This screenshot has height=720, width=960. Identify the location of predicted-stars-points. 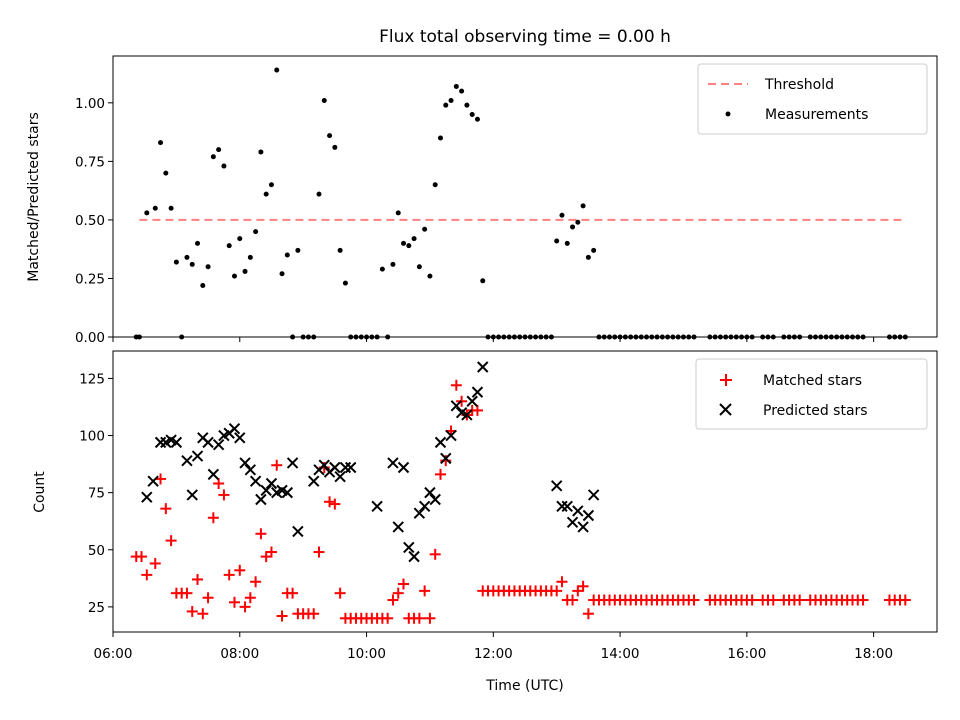
(370, 462).